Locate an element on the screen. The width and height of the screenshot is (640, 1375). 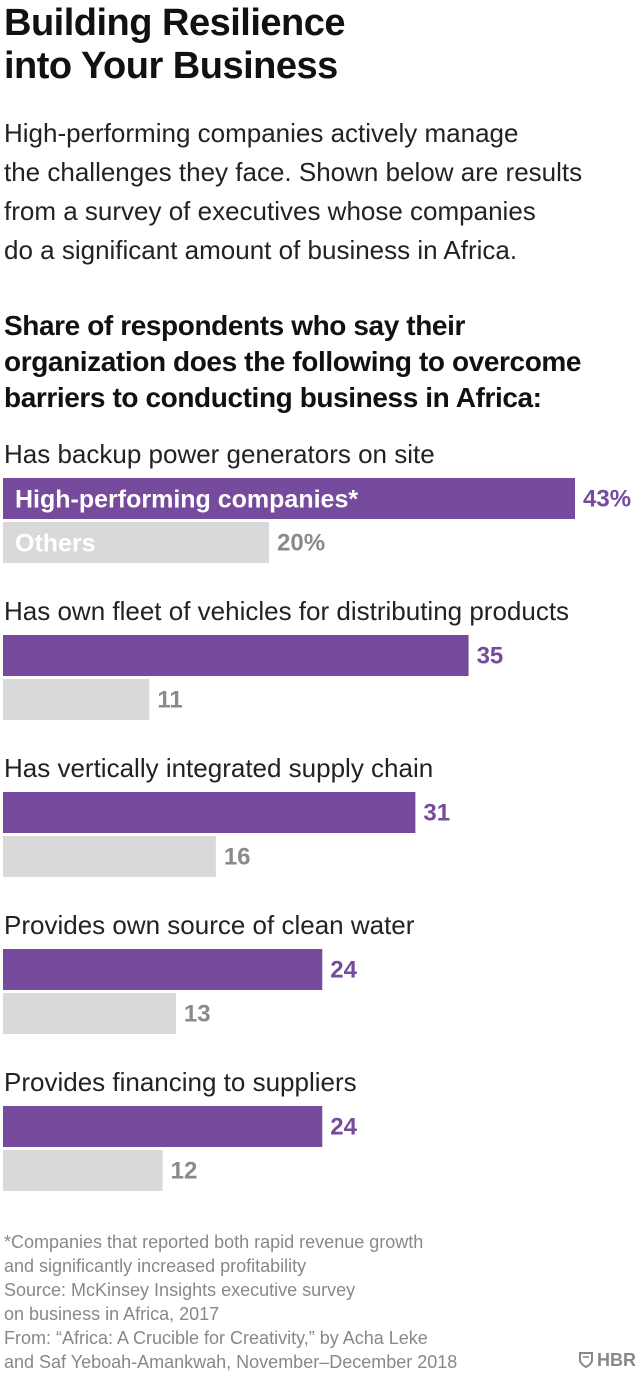
value-label: 13 is located at coordinates (197, 1014).